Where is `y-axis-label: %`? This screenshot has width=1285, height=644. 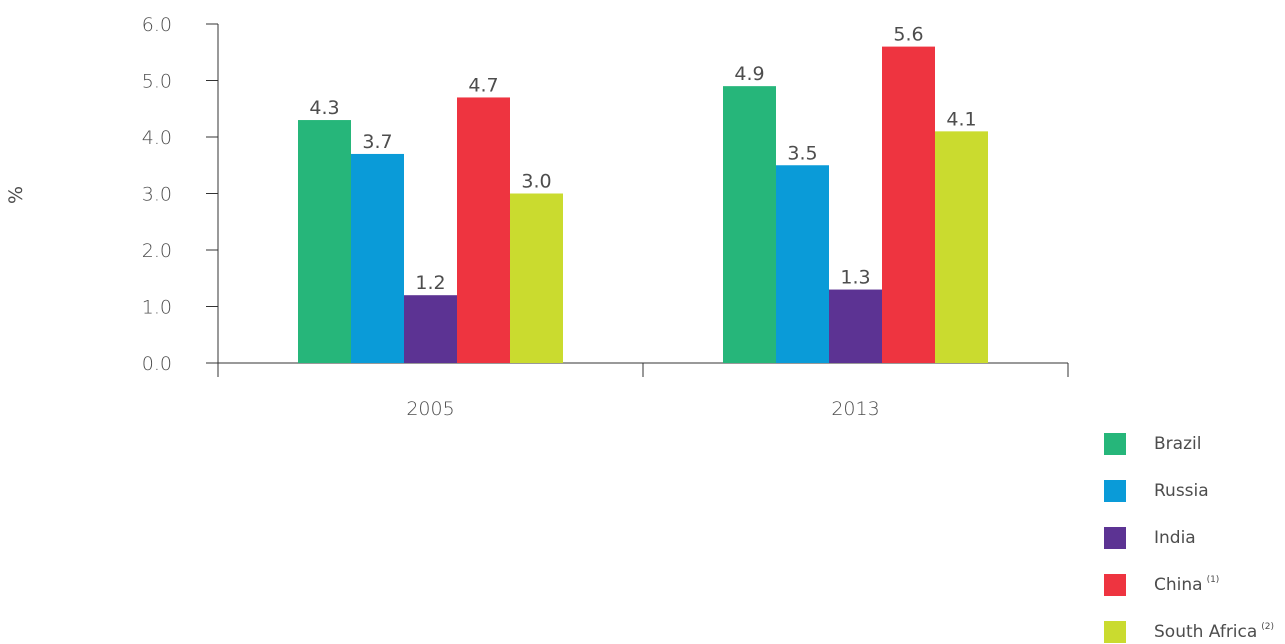 y-axis-label: % is located at coordinates (16, 195).